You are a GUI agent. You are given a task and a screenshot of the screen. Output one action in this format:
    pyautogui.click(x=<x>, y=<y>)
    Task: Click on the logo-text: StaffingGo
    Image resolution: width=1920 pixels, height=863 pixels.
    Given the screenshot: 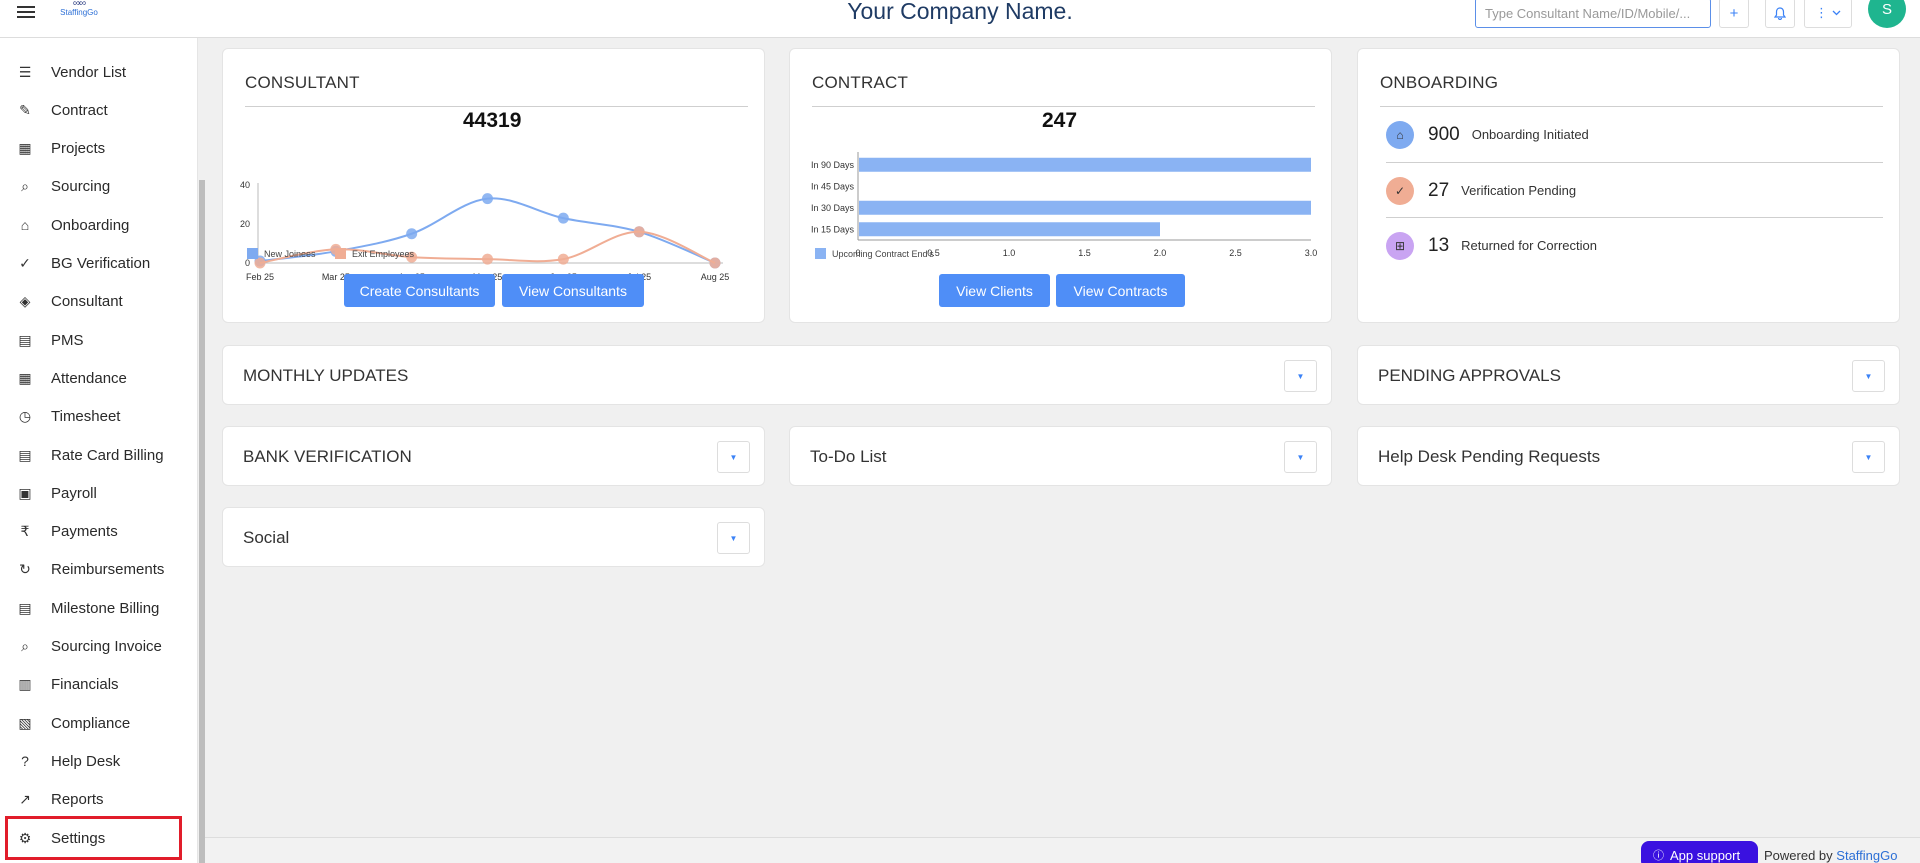 What is the action you would take?
    pyautogui.click(x=79, y=12)
    